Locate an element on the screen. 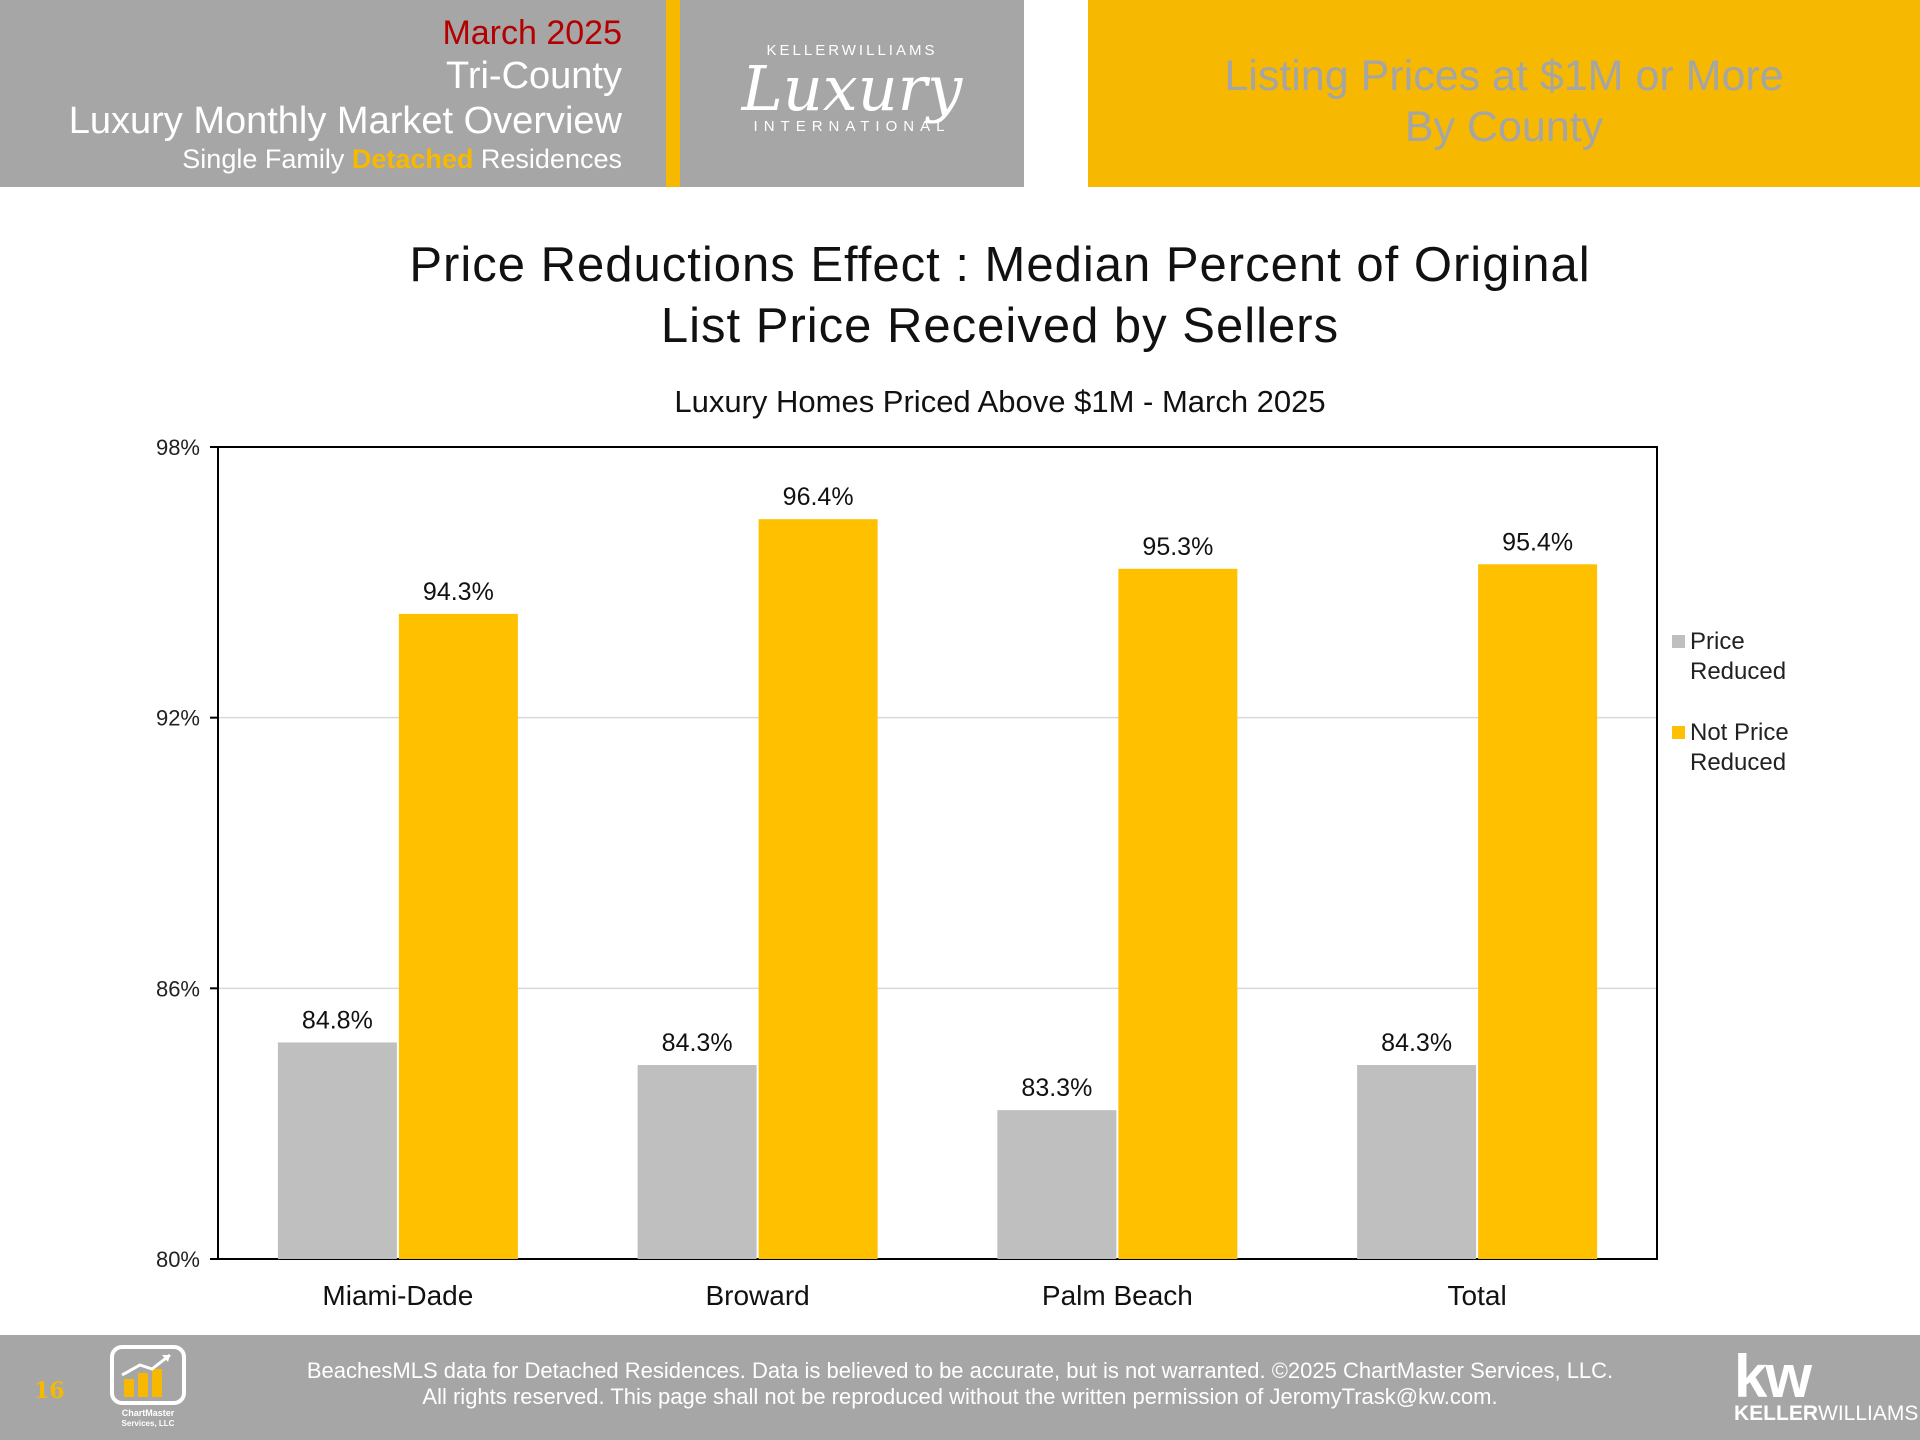  kw-luxury-logo-top: KELLERWILLIAMS is located at coordinates (852, 50).